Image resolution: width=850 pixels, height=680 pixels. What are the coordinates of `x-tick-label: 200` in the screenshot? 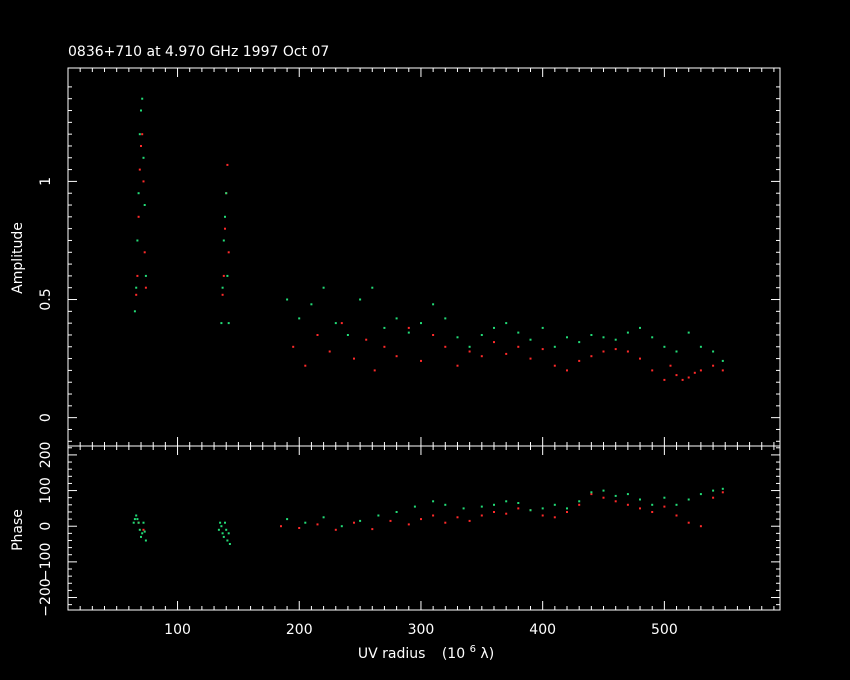 It's located at (299, 630).